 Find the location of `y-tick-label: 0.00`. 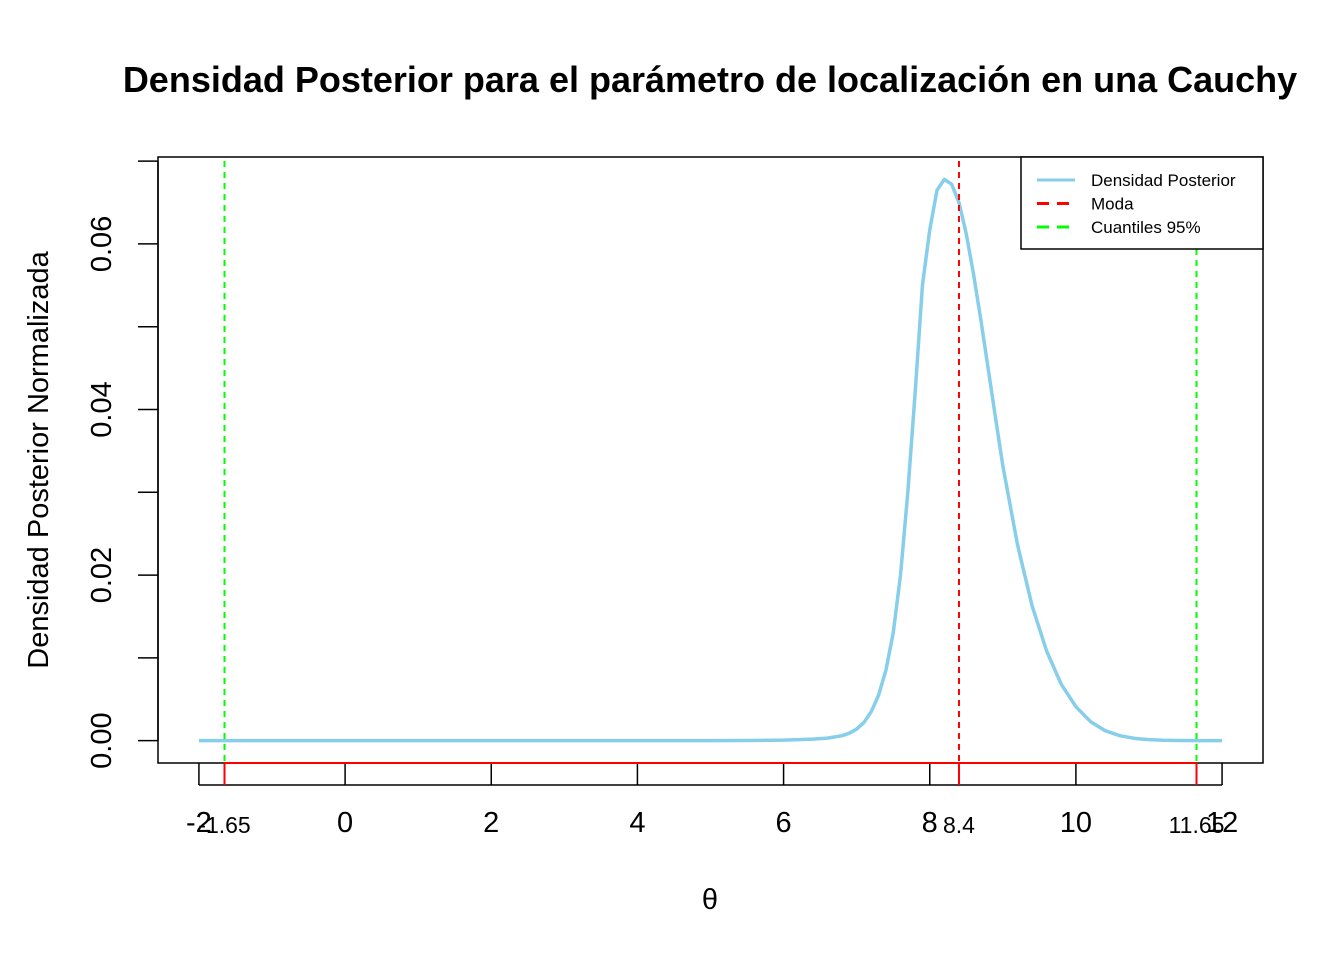

y-tick-label: 0.00 is located at coordinates (102, 740).